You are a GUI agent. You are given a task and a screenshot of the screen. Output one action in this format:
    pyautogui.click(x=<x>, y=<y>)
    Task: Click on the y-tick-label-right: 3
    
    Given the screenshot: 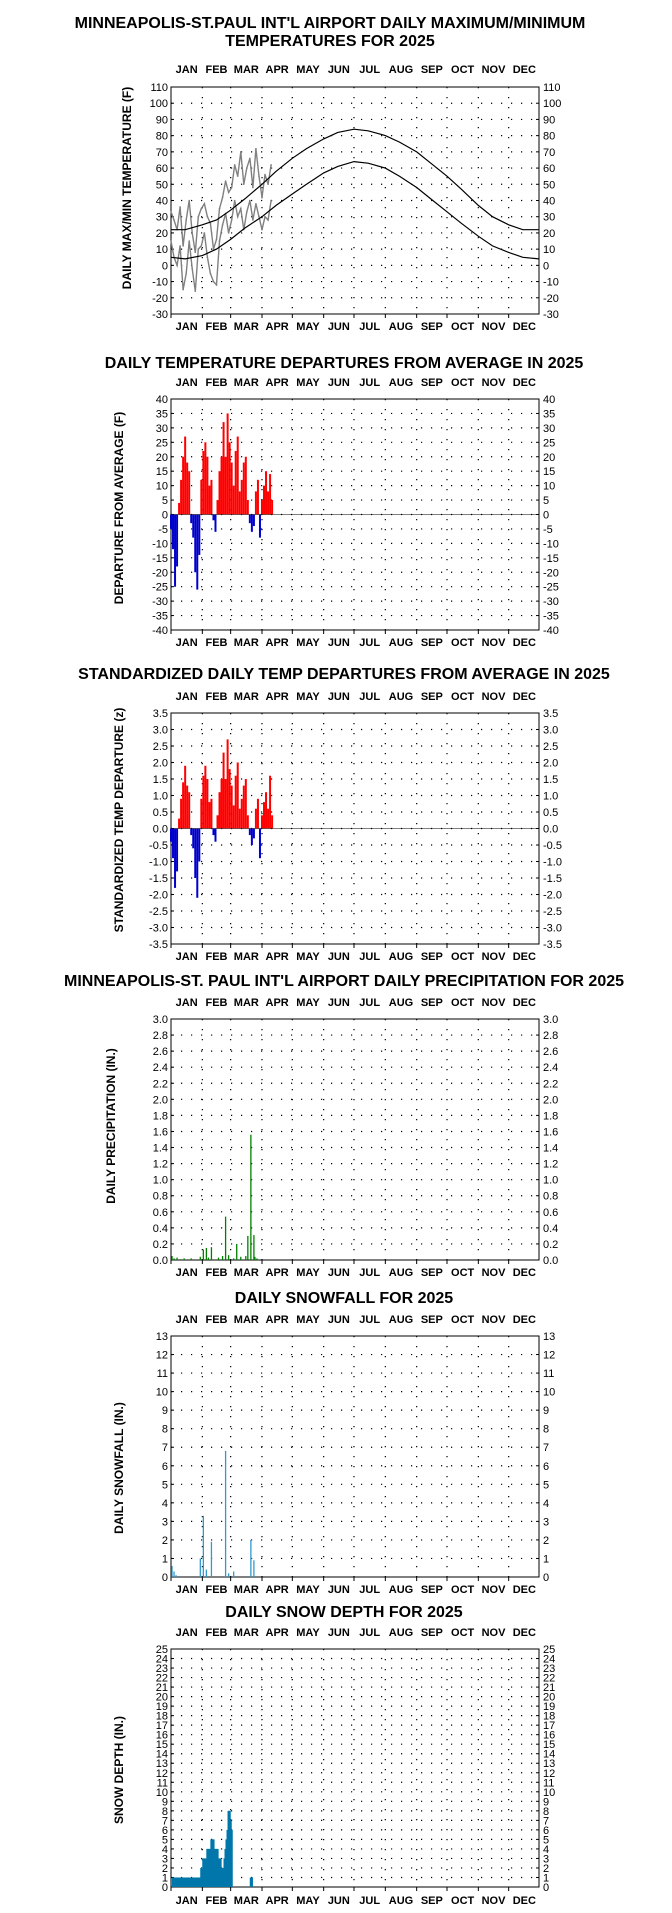 What is the action you would take?
    pyautogui.click(x=546, y=1859)
    